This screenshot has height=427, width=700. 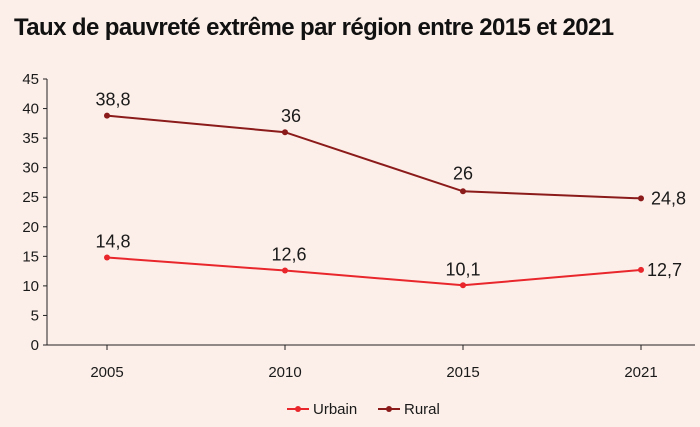 What do you see at coordinates (284, 372) in the screenshot?
I see `x-tick-label: 2010` at bounding box center [284, 372].